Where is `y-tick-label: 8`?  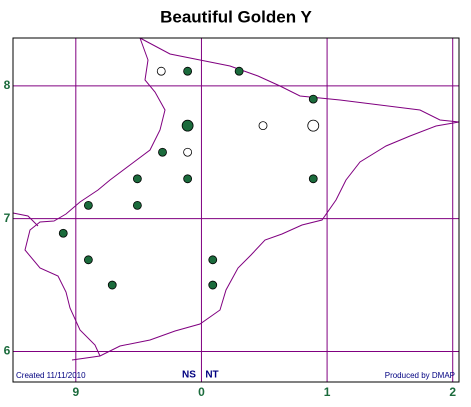 y-tick-label: 8 is located at coordinates (7, 85).